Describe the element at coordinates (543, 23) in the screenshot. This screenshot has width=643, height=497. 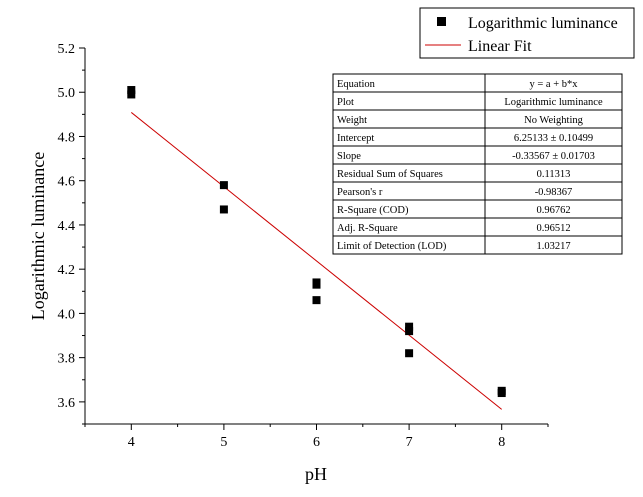
I see `legend-label-scatter: Logarithmic luminance` at that location.